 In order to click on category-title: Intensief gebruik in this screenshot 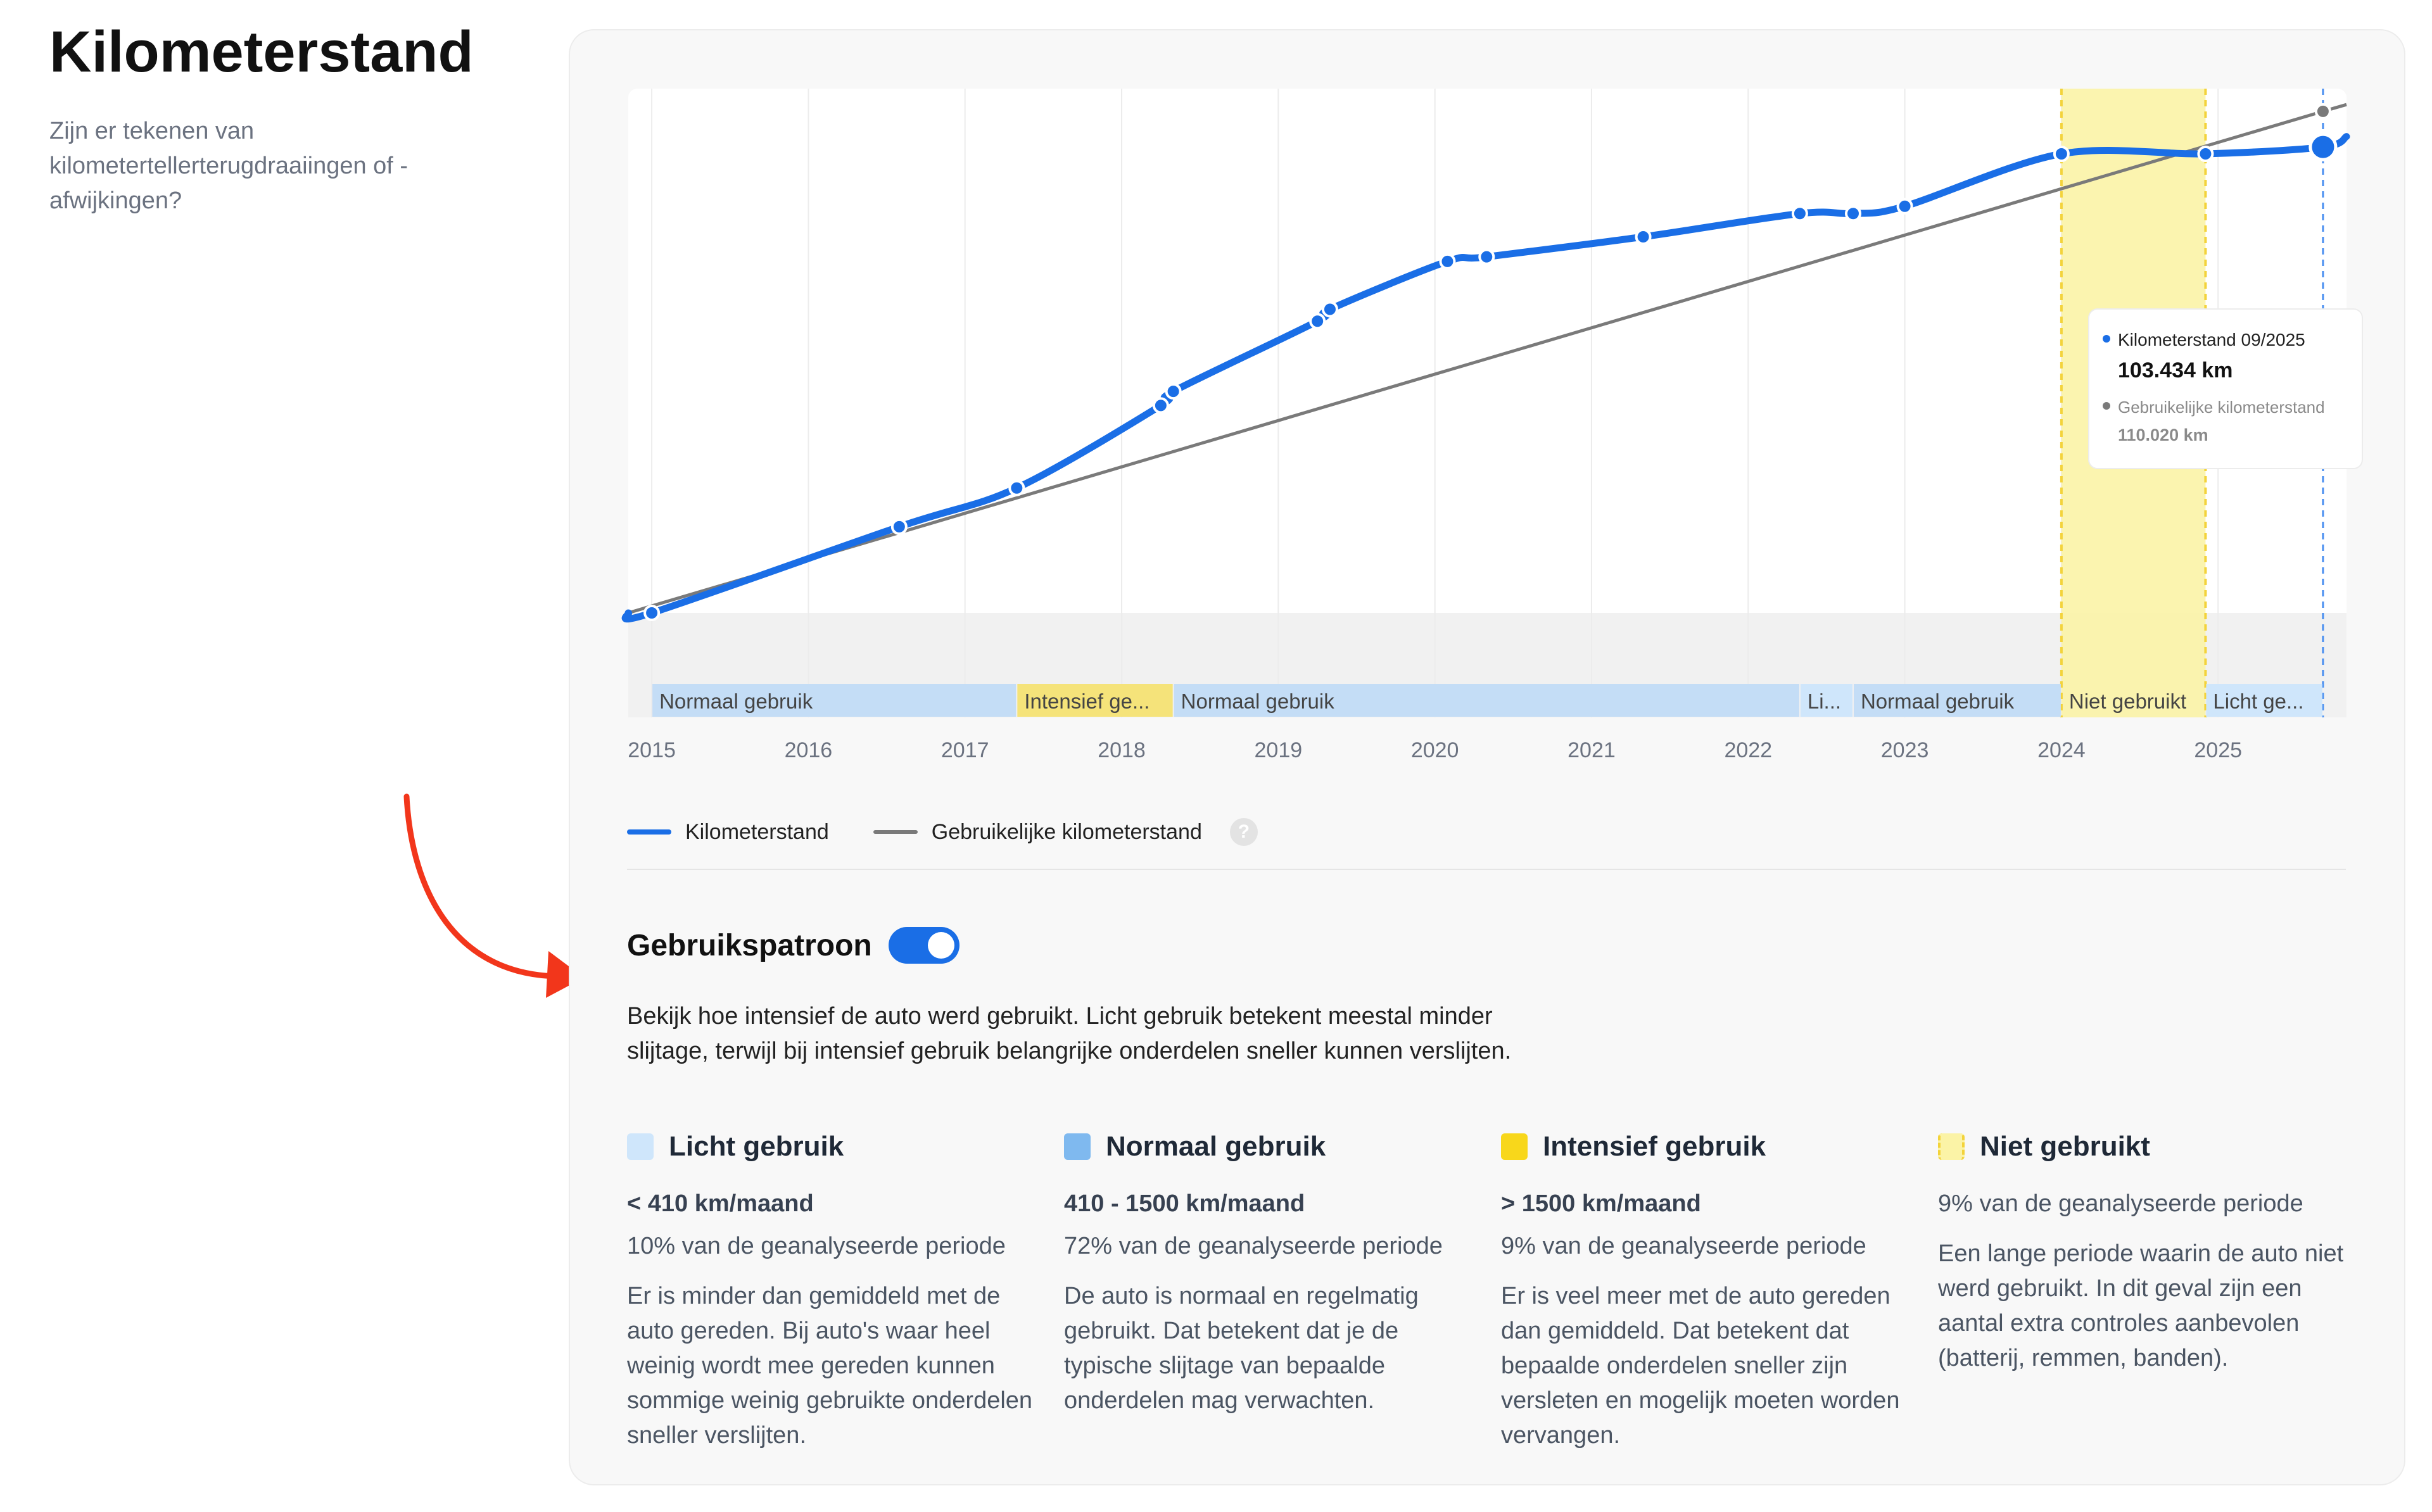, I will do `click(1654, 1146)`.